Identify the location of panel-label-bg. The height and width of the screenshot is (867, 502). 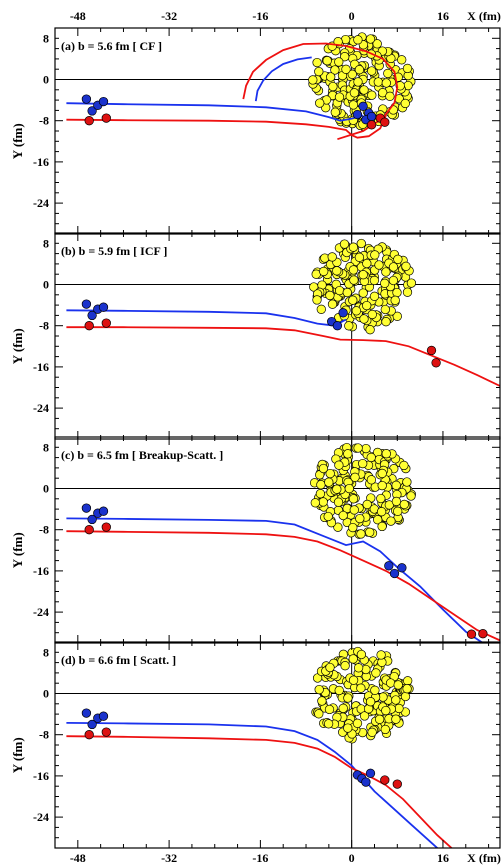
(115, 250).